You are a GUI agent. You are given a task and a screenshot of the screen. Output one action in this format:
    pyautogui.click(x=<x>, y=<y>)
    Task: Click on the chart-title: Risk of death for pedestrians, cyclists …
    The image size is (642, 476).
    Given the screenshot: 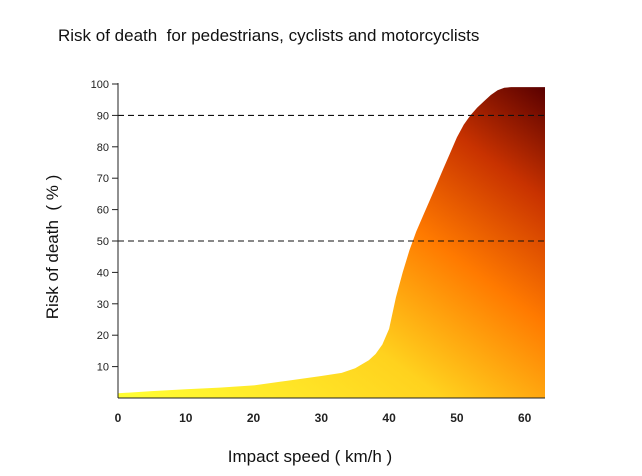 What is the action you would take?
    pyautogui.click(x=269, y=35)
    